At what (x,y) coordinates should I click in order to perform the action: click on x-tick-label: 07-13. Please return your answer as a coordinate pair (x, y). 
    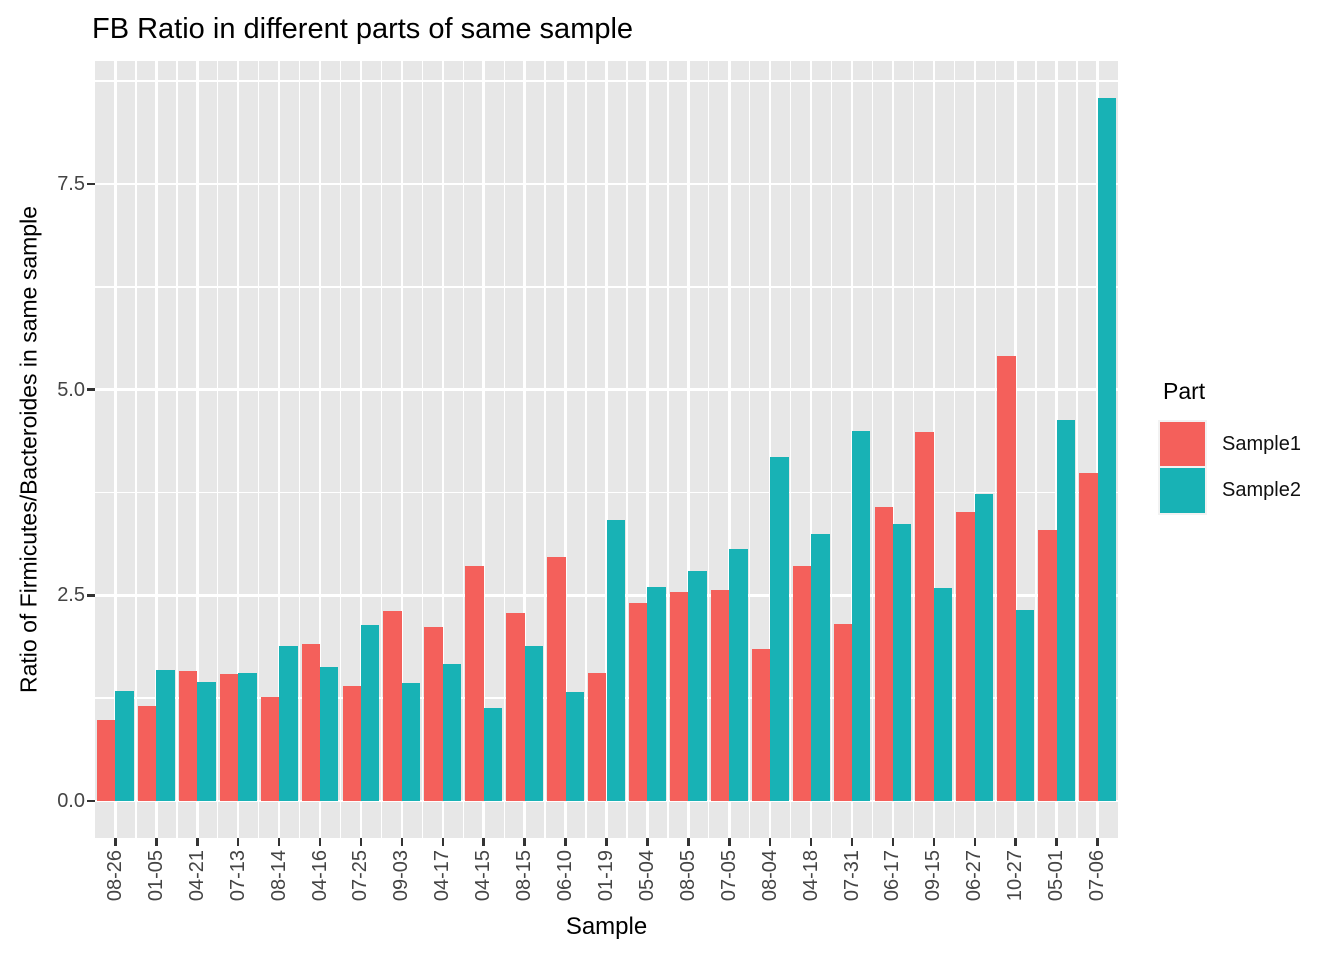
    Looking at the image, I should click on (238, 883).